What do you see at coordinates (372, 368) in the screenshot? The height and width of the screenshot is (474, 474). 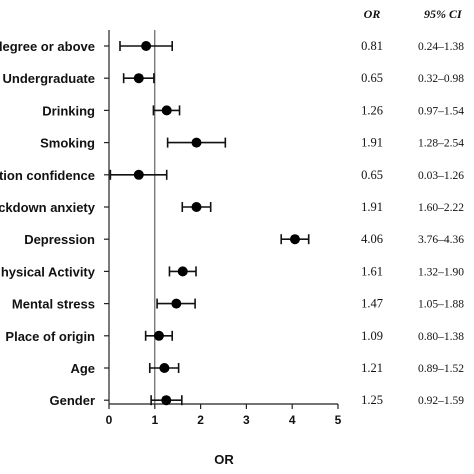 I see `or-value: 1.21` at bounding box center [372, 368].